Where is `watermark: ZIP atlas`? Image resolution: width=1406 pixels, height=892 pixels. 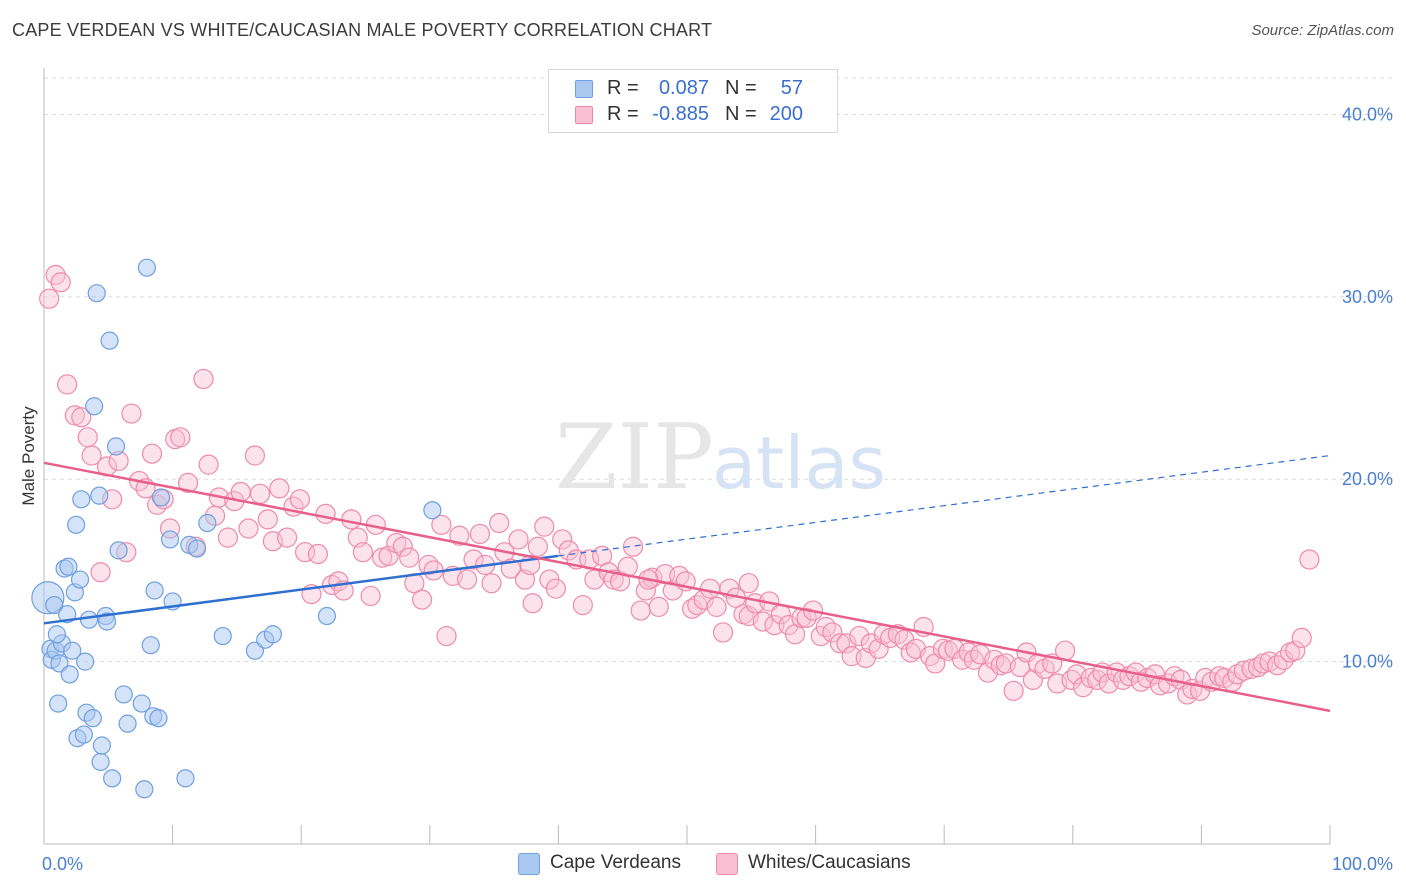 watermark: ZIP atlas is located at coordinates (720, 457).